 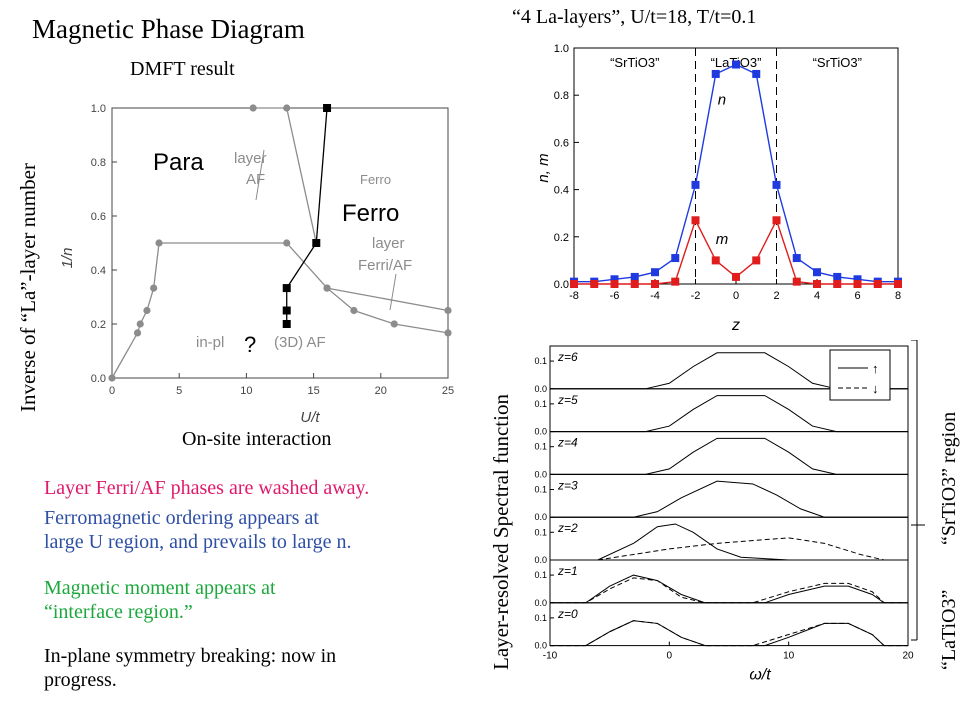 What do you see at coordinates (168, 29) in the screenshot?
I see `slide-title: Magnetic Phase Diagram` at bounding box center [168, 29].